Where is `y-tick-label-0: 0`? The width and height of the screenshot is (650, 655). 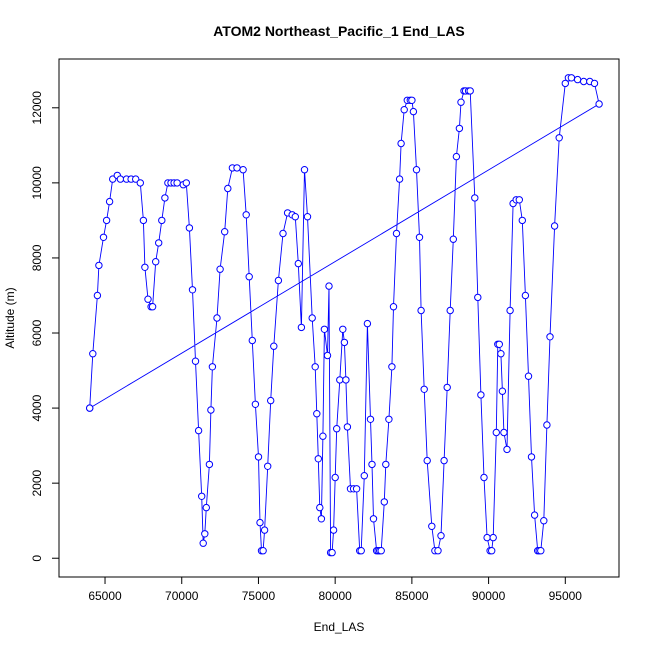 y-tick-label-0: 0 is located at coordinates (37, 558).